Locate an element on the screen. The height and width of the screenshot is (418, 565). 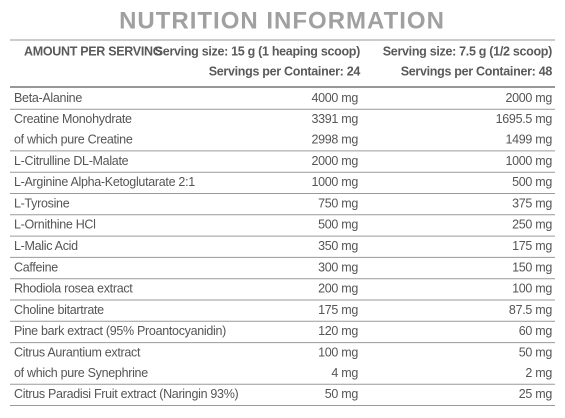
amount-serving-1: 50 mg is located at coordinates (342, 394).